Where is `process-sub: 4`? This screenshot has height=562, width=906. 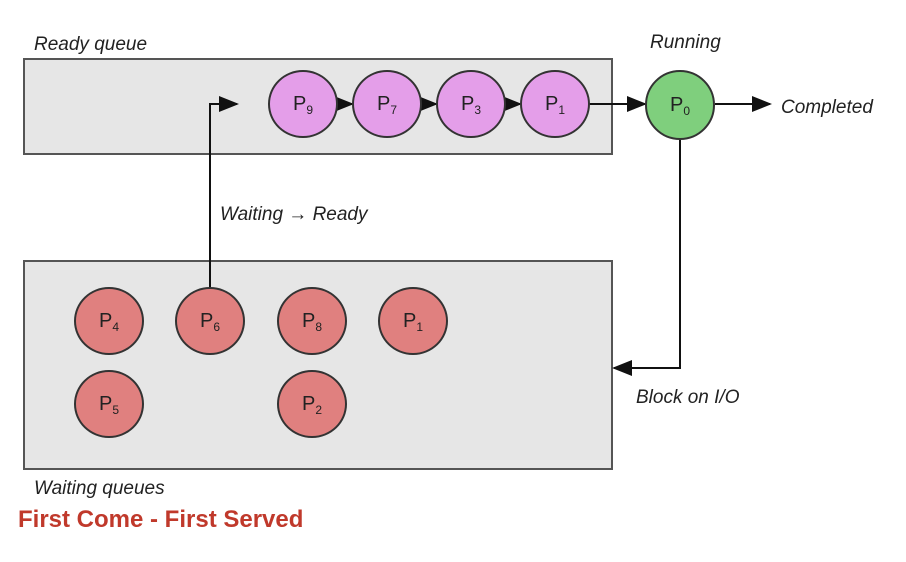 process-sub: 4 is located at coordinates (116, 327).